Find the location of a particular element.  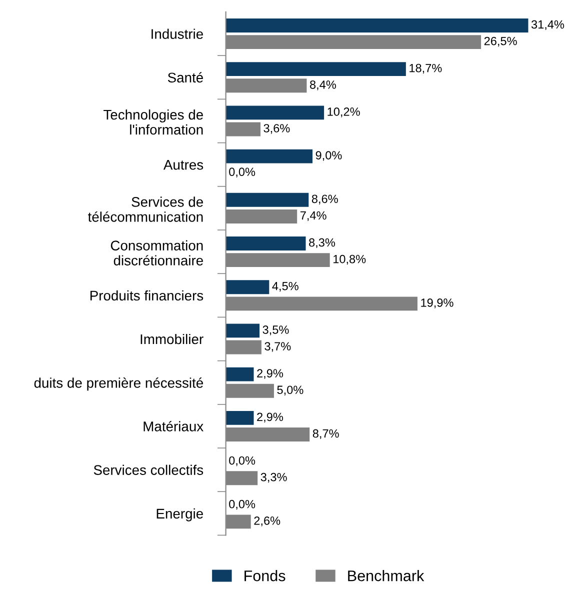

data-label: 4,5% is located at coordinates (285, 287).